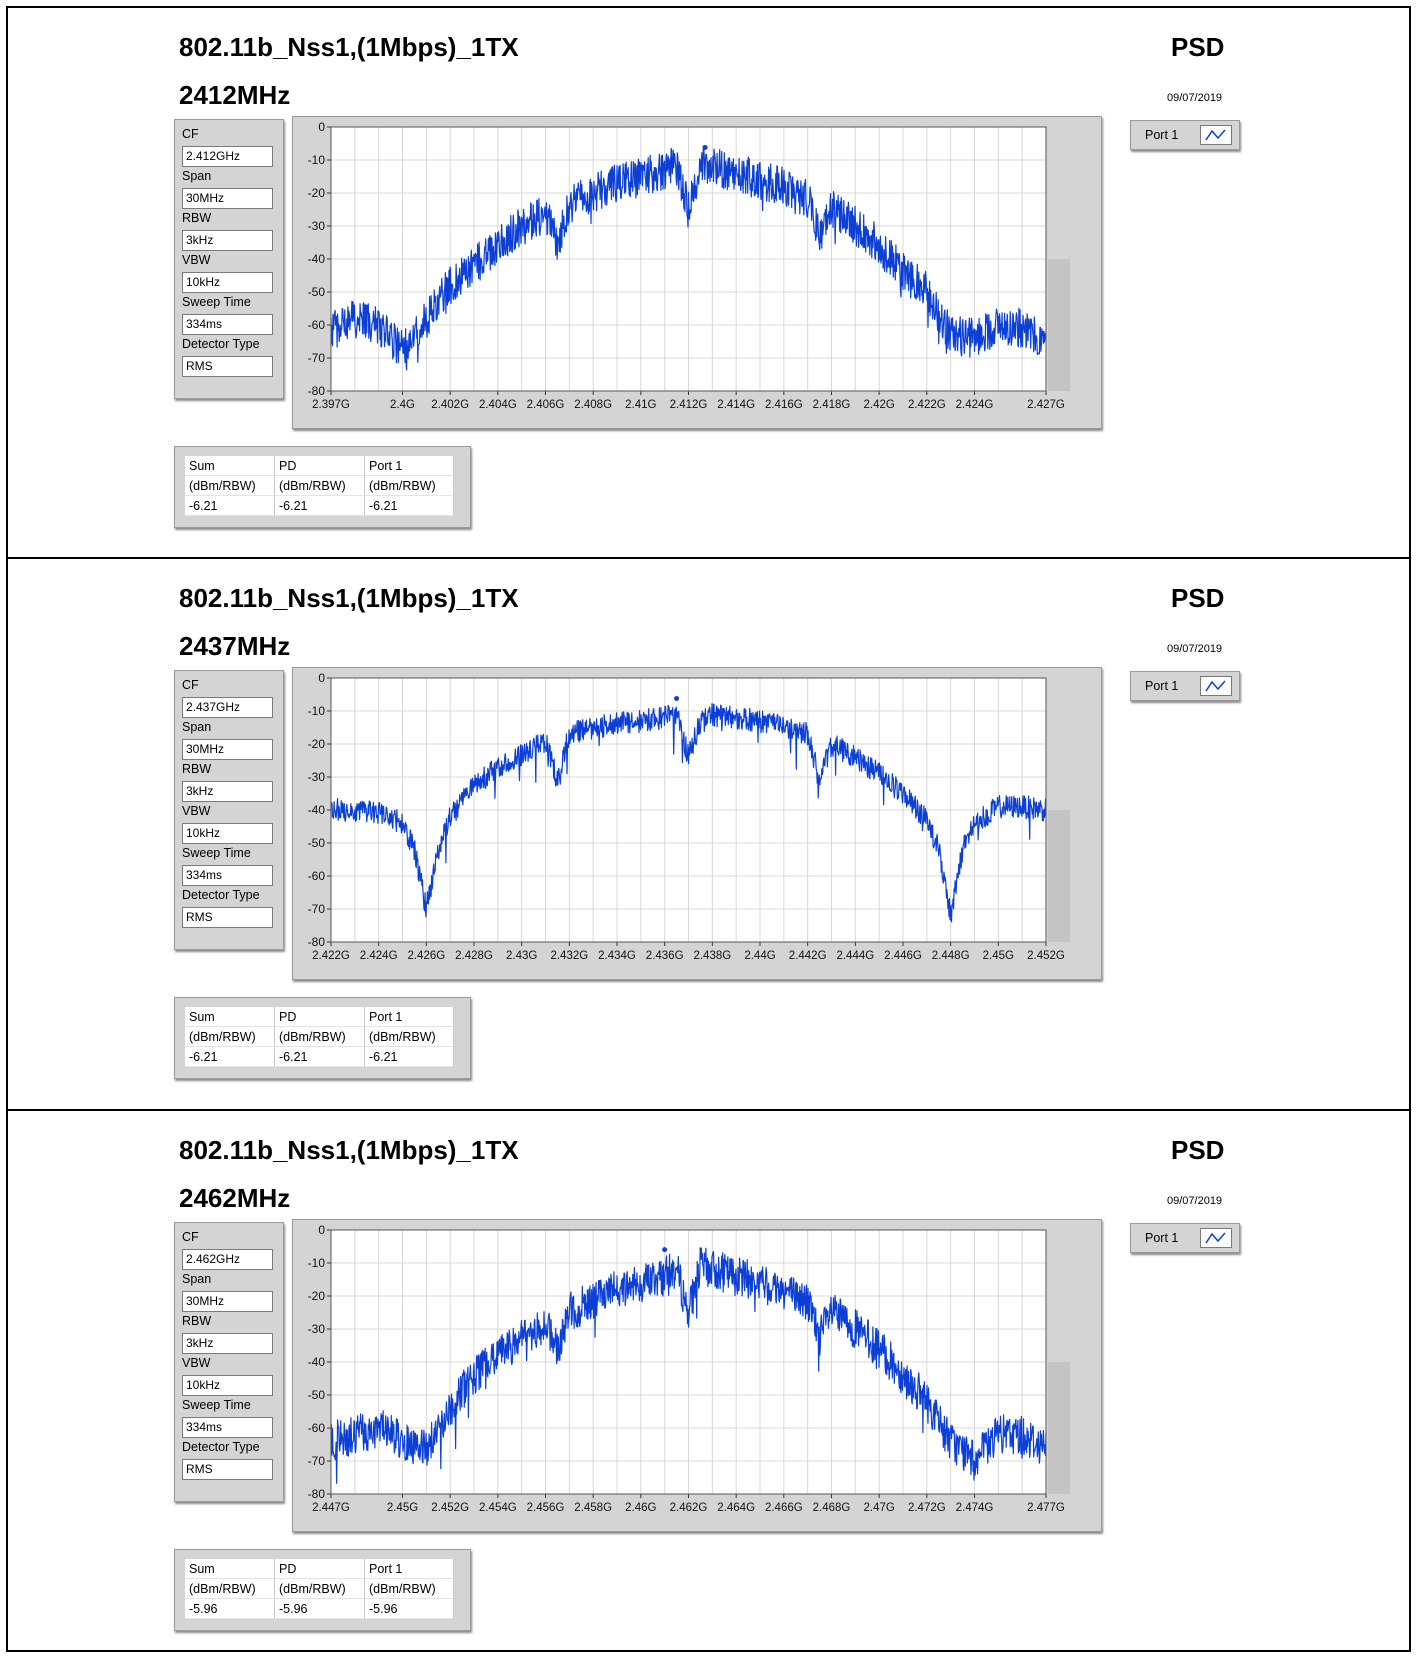  Describe the element at coordinates (426, 956) in the screenshot. I see `x-tick-label: 2.426G` at that location.